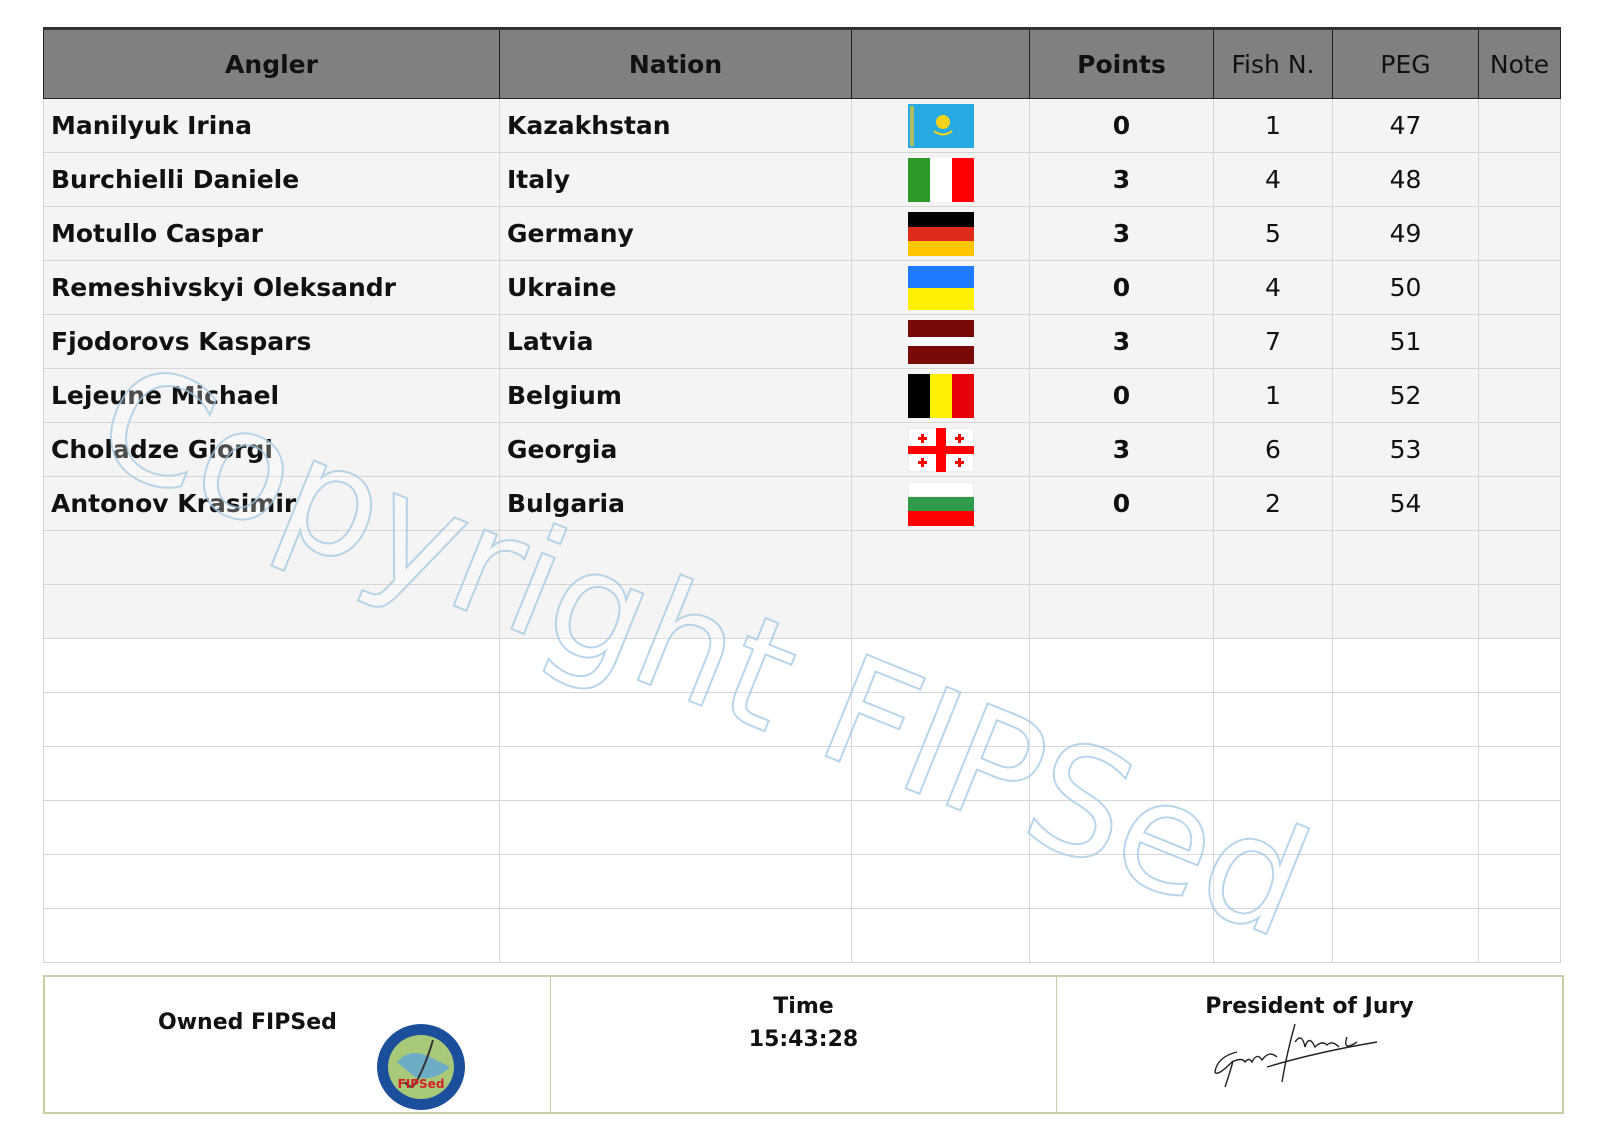  I want to click on nation-name: Bulgaria, so click(675, 503).